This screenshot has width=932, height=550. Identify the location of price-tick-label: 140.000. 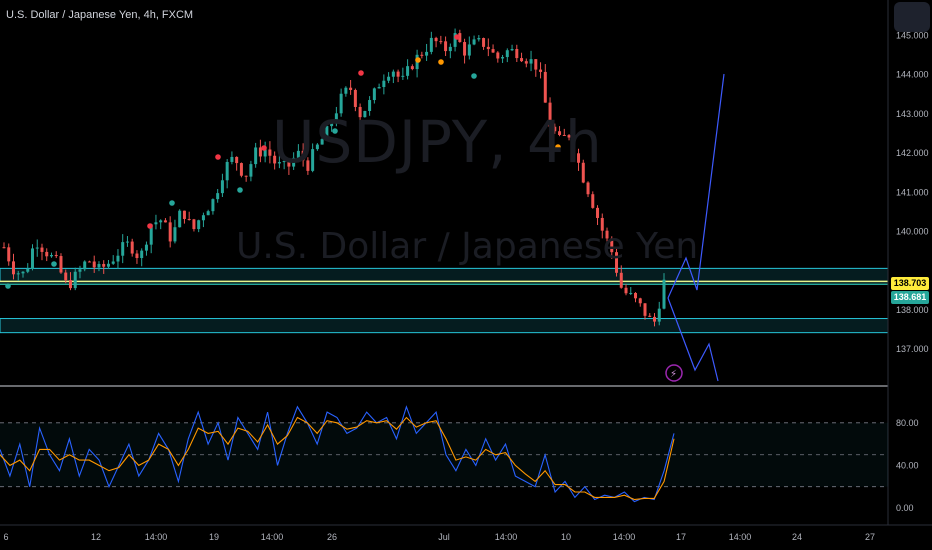
(912, 232).